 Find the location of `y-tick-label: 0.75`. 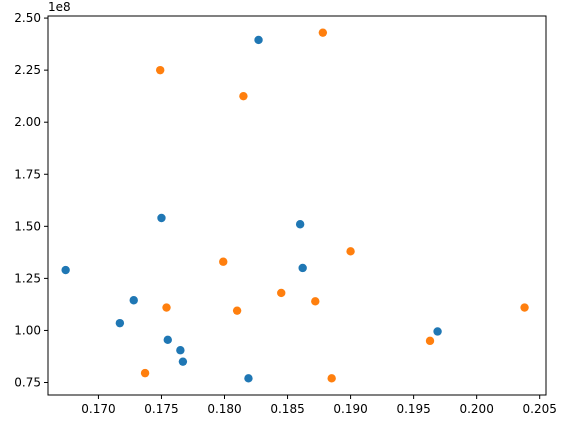

y-tick-label: 0.75 is located at coordinates (27, 383).